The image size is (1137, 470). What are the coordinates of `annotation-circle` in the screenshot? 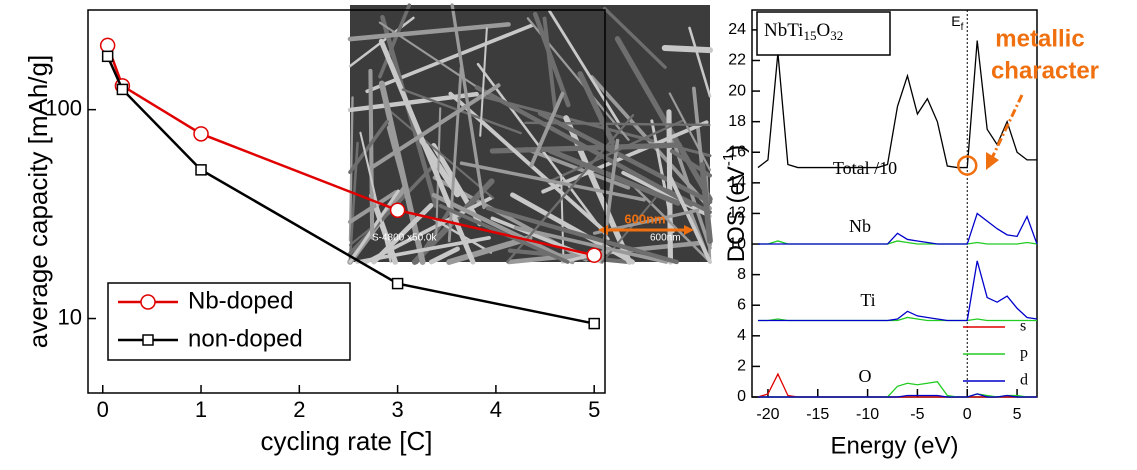 It's located at (967, 165).